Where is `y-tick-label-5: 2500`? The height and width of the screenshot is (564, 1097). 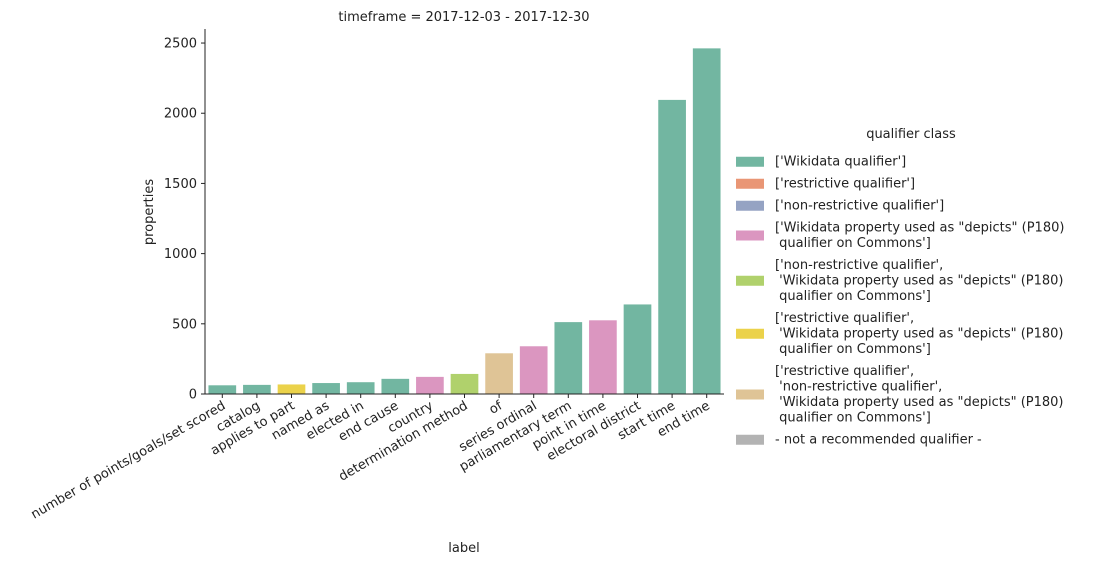 y-tick-label-5: 2500 is located at coordinates (180, 44).